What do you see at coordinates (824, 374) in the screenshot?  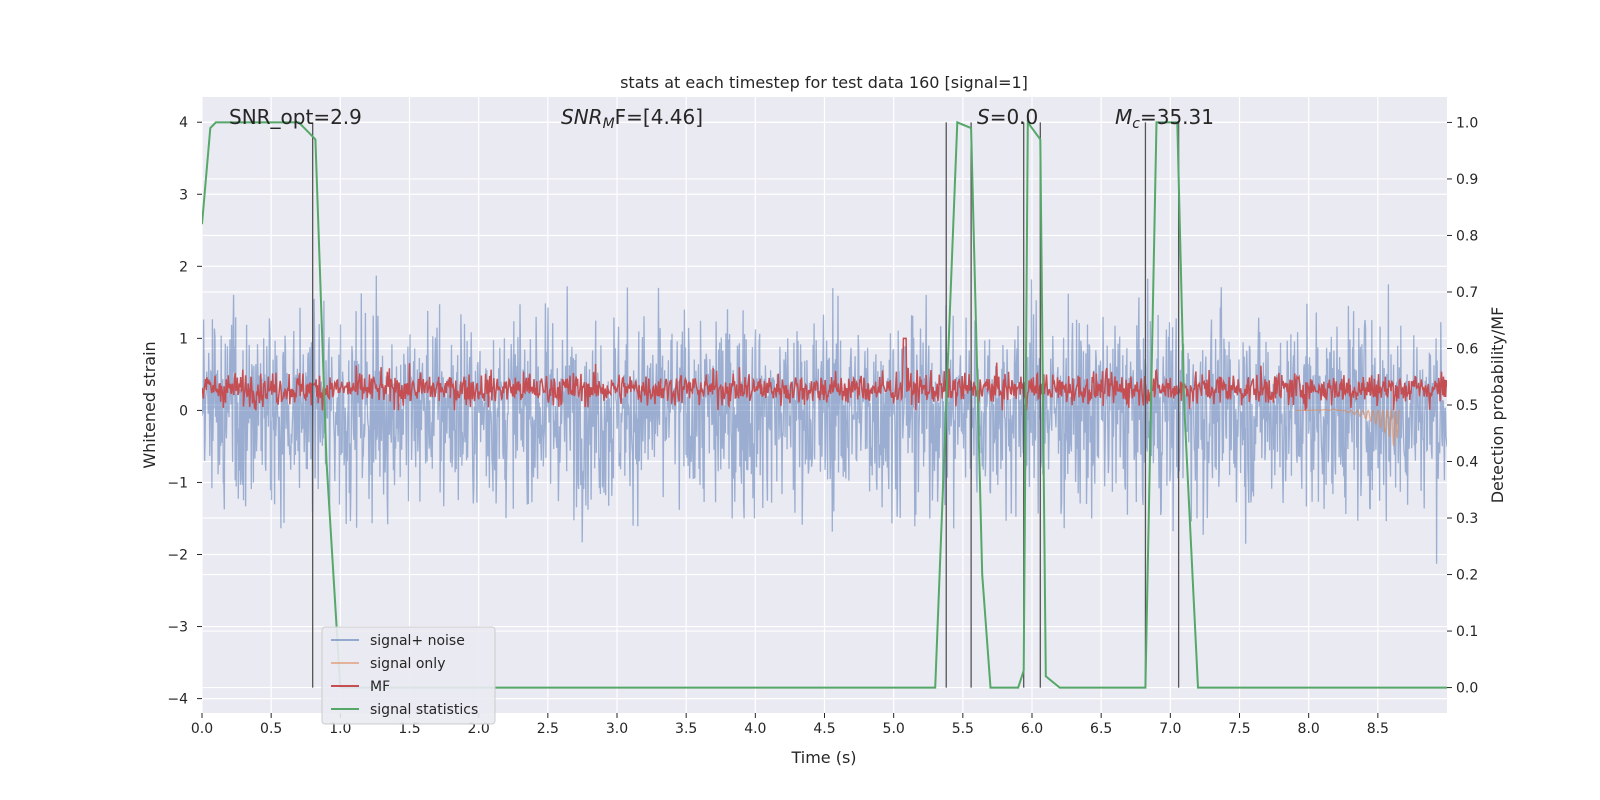 I see `series-mf-line` at bounding box center [824, 374].